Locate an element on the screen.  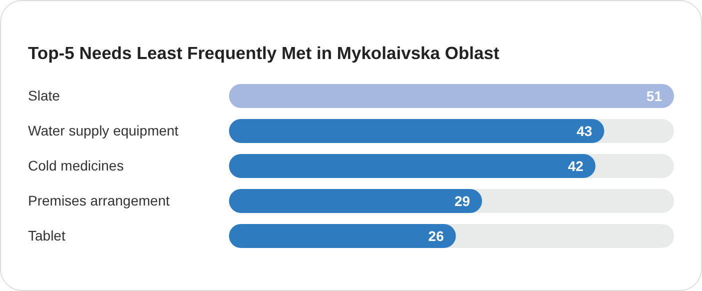
data-label: 29 is located at coordinates (462, 200).